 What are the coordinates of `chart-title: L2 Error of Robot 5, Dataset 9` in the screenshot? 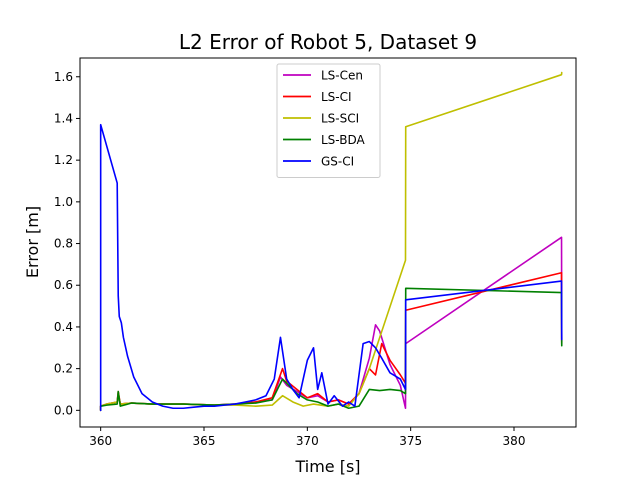 It's located at (328, 42).